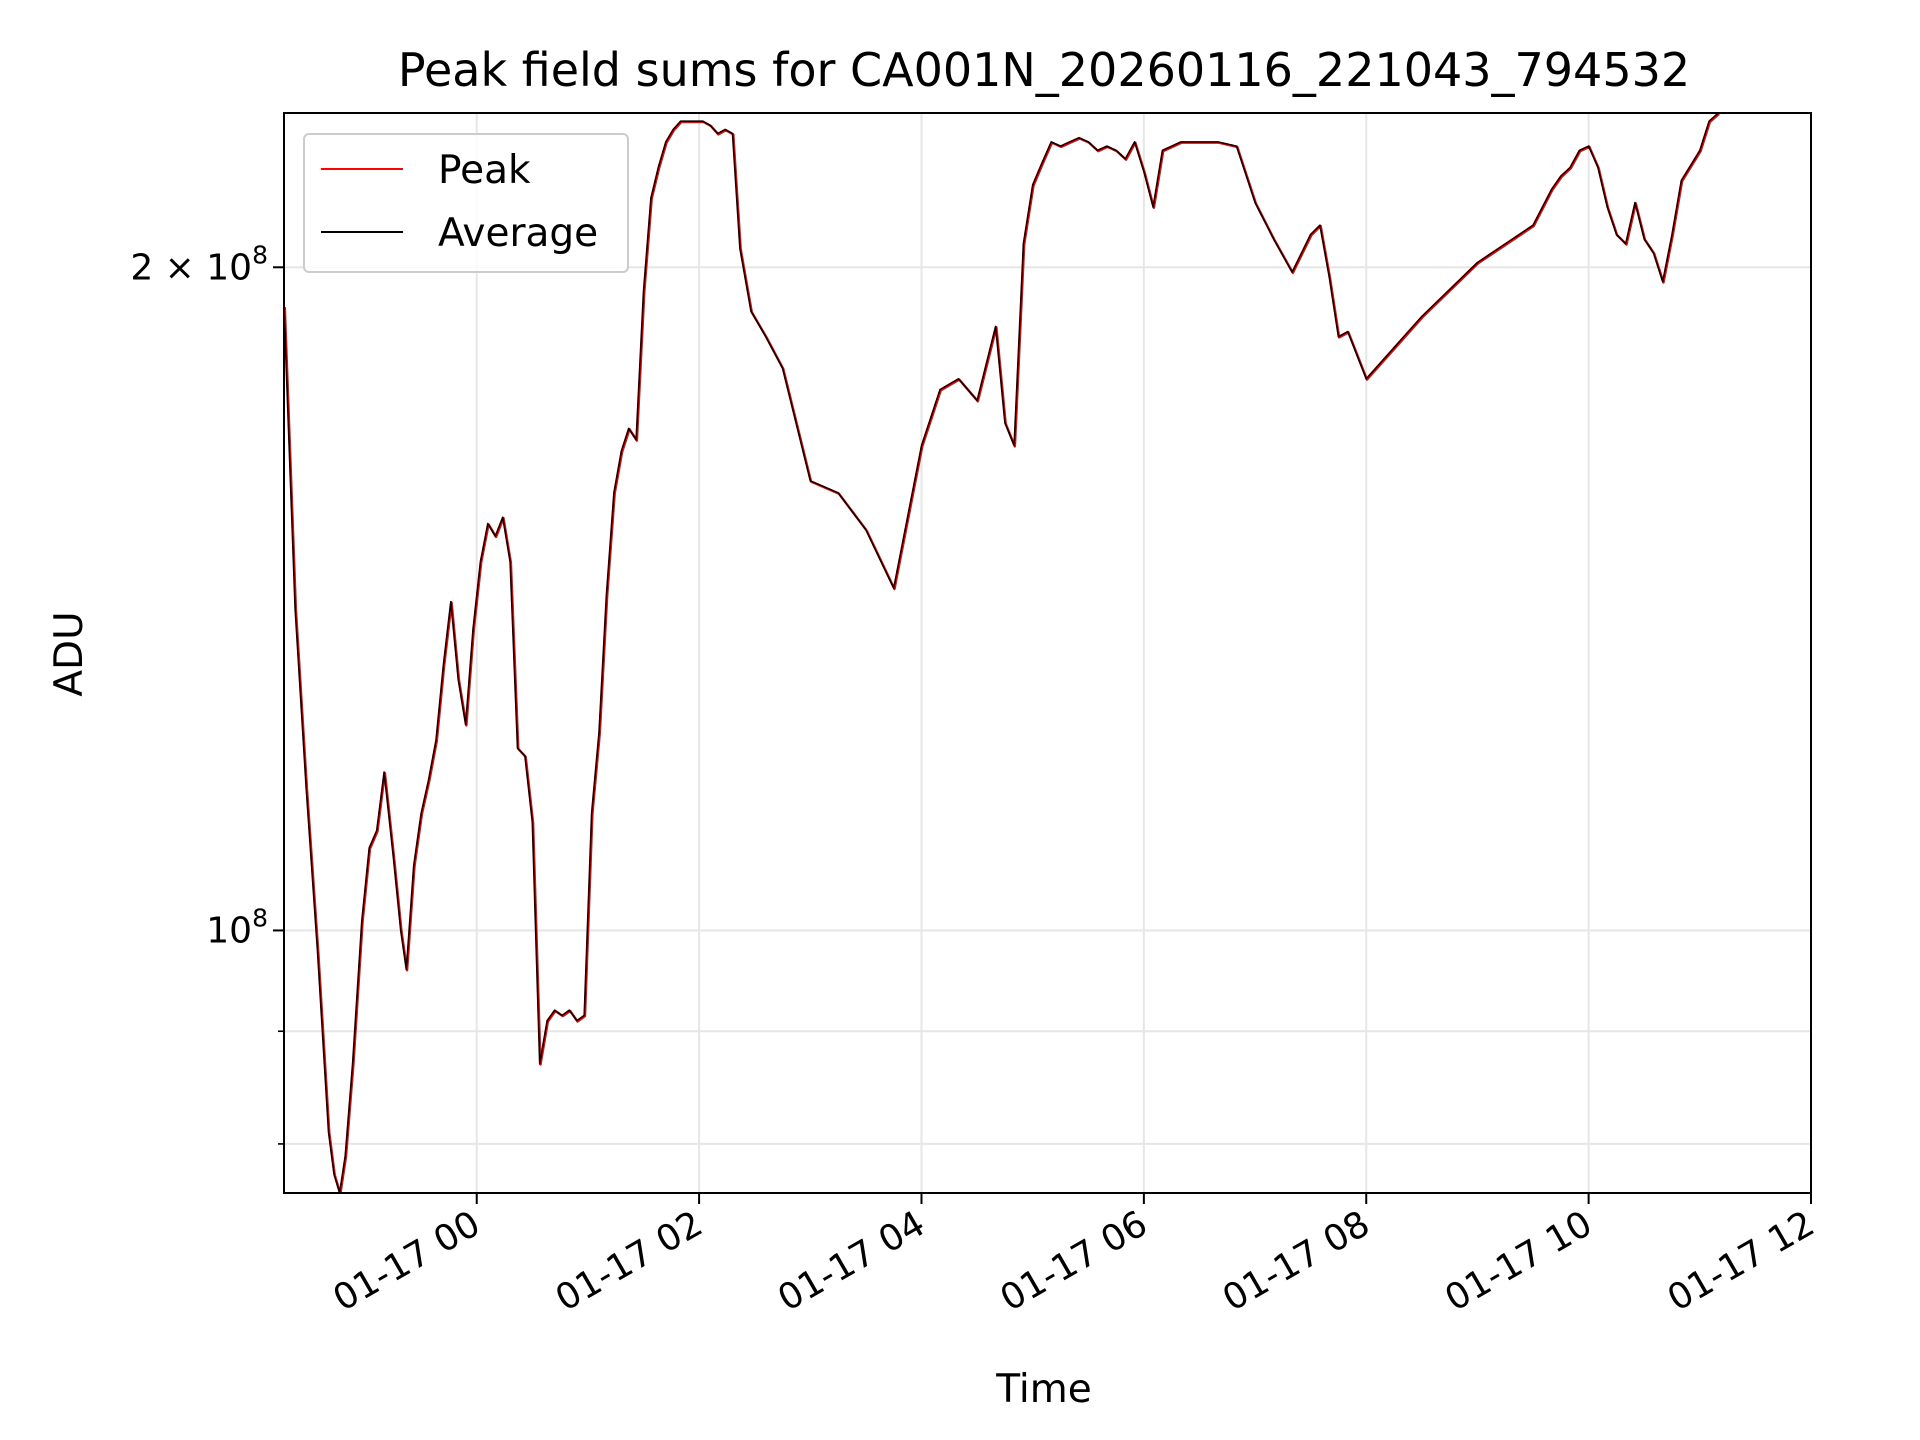  Describe the element at coordinates (168, 267) in the screenshot. I see `y-tick-mantissa: 2 ×` at that location.